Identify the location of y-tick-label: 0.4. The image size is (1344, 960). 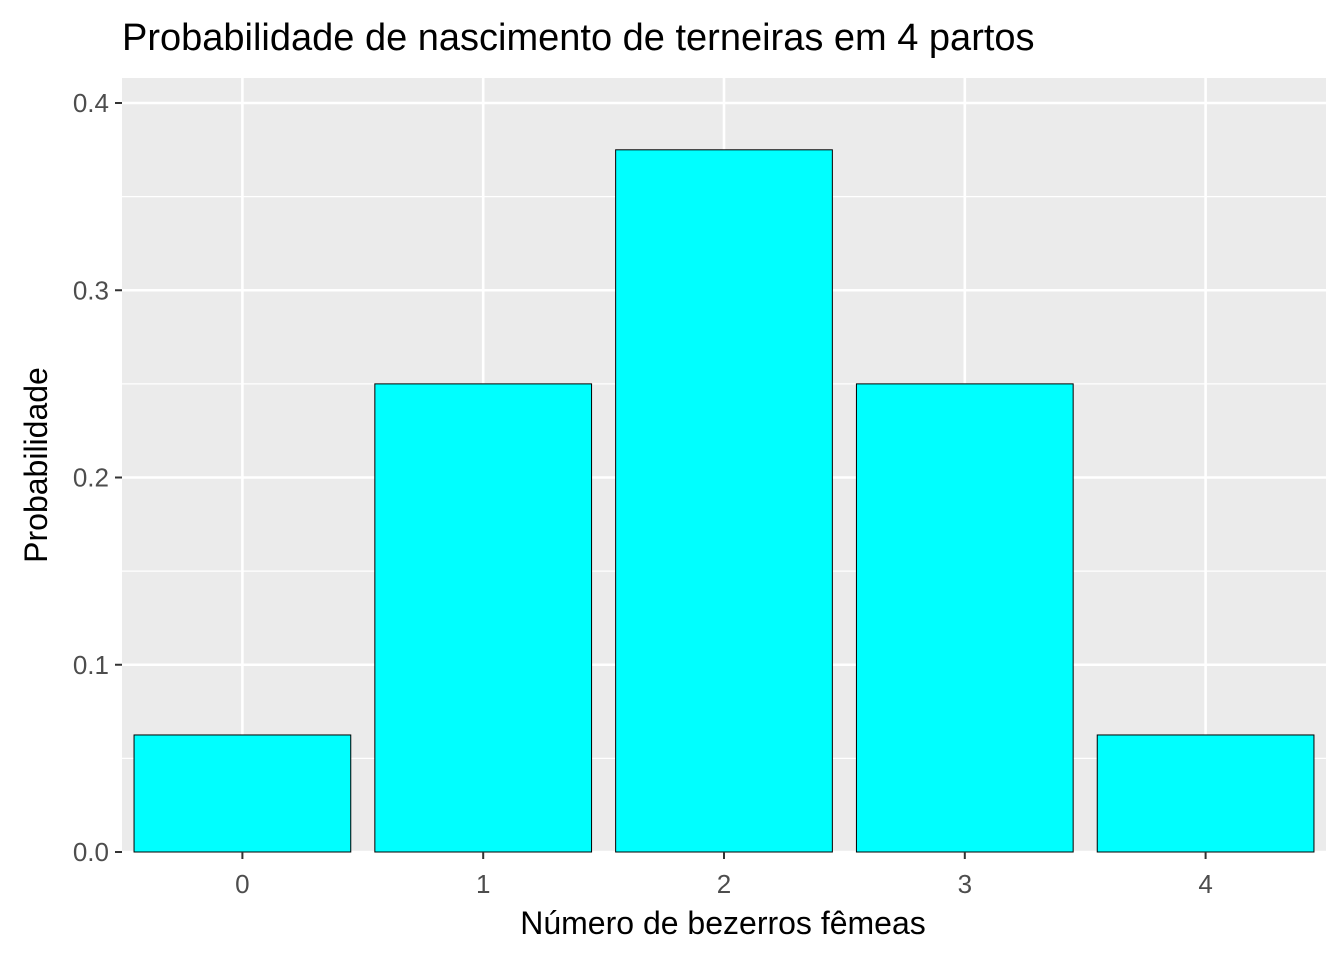
(91, 103).